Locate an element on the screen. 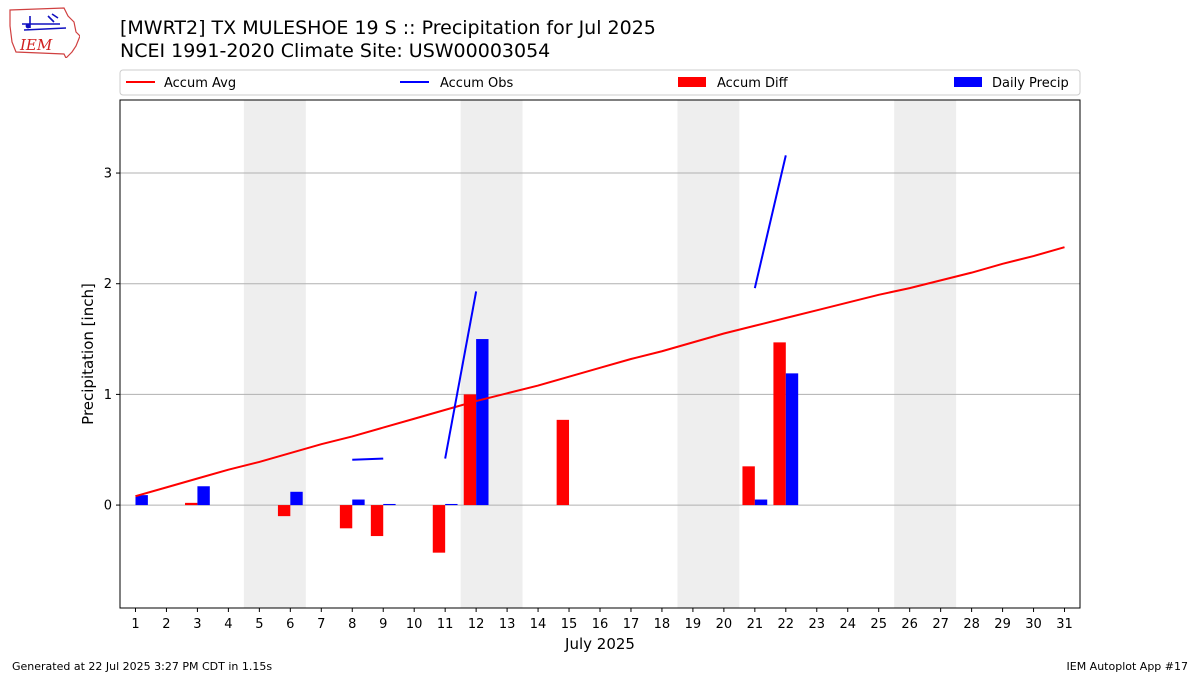 Image resolution: width=1200 pixels, height=675 pixels. x-tick-label: 13 is located at coordinates (507, 624).